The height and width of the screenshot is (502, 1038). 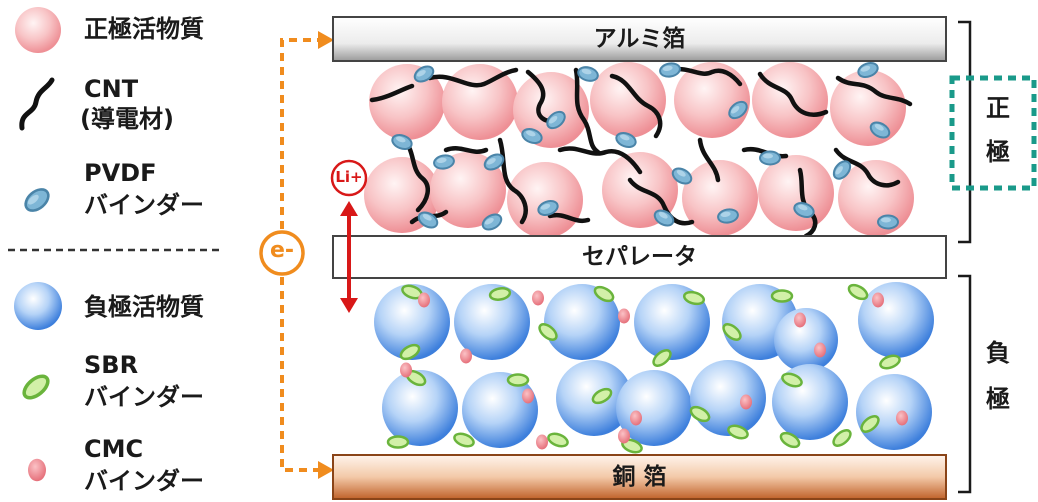 I want to click on legend-negative-active-label: 負極活物質, so click(x=144, y=307).